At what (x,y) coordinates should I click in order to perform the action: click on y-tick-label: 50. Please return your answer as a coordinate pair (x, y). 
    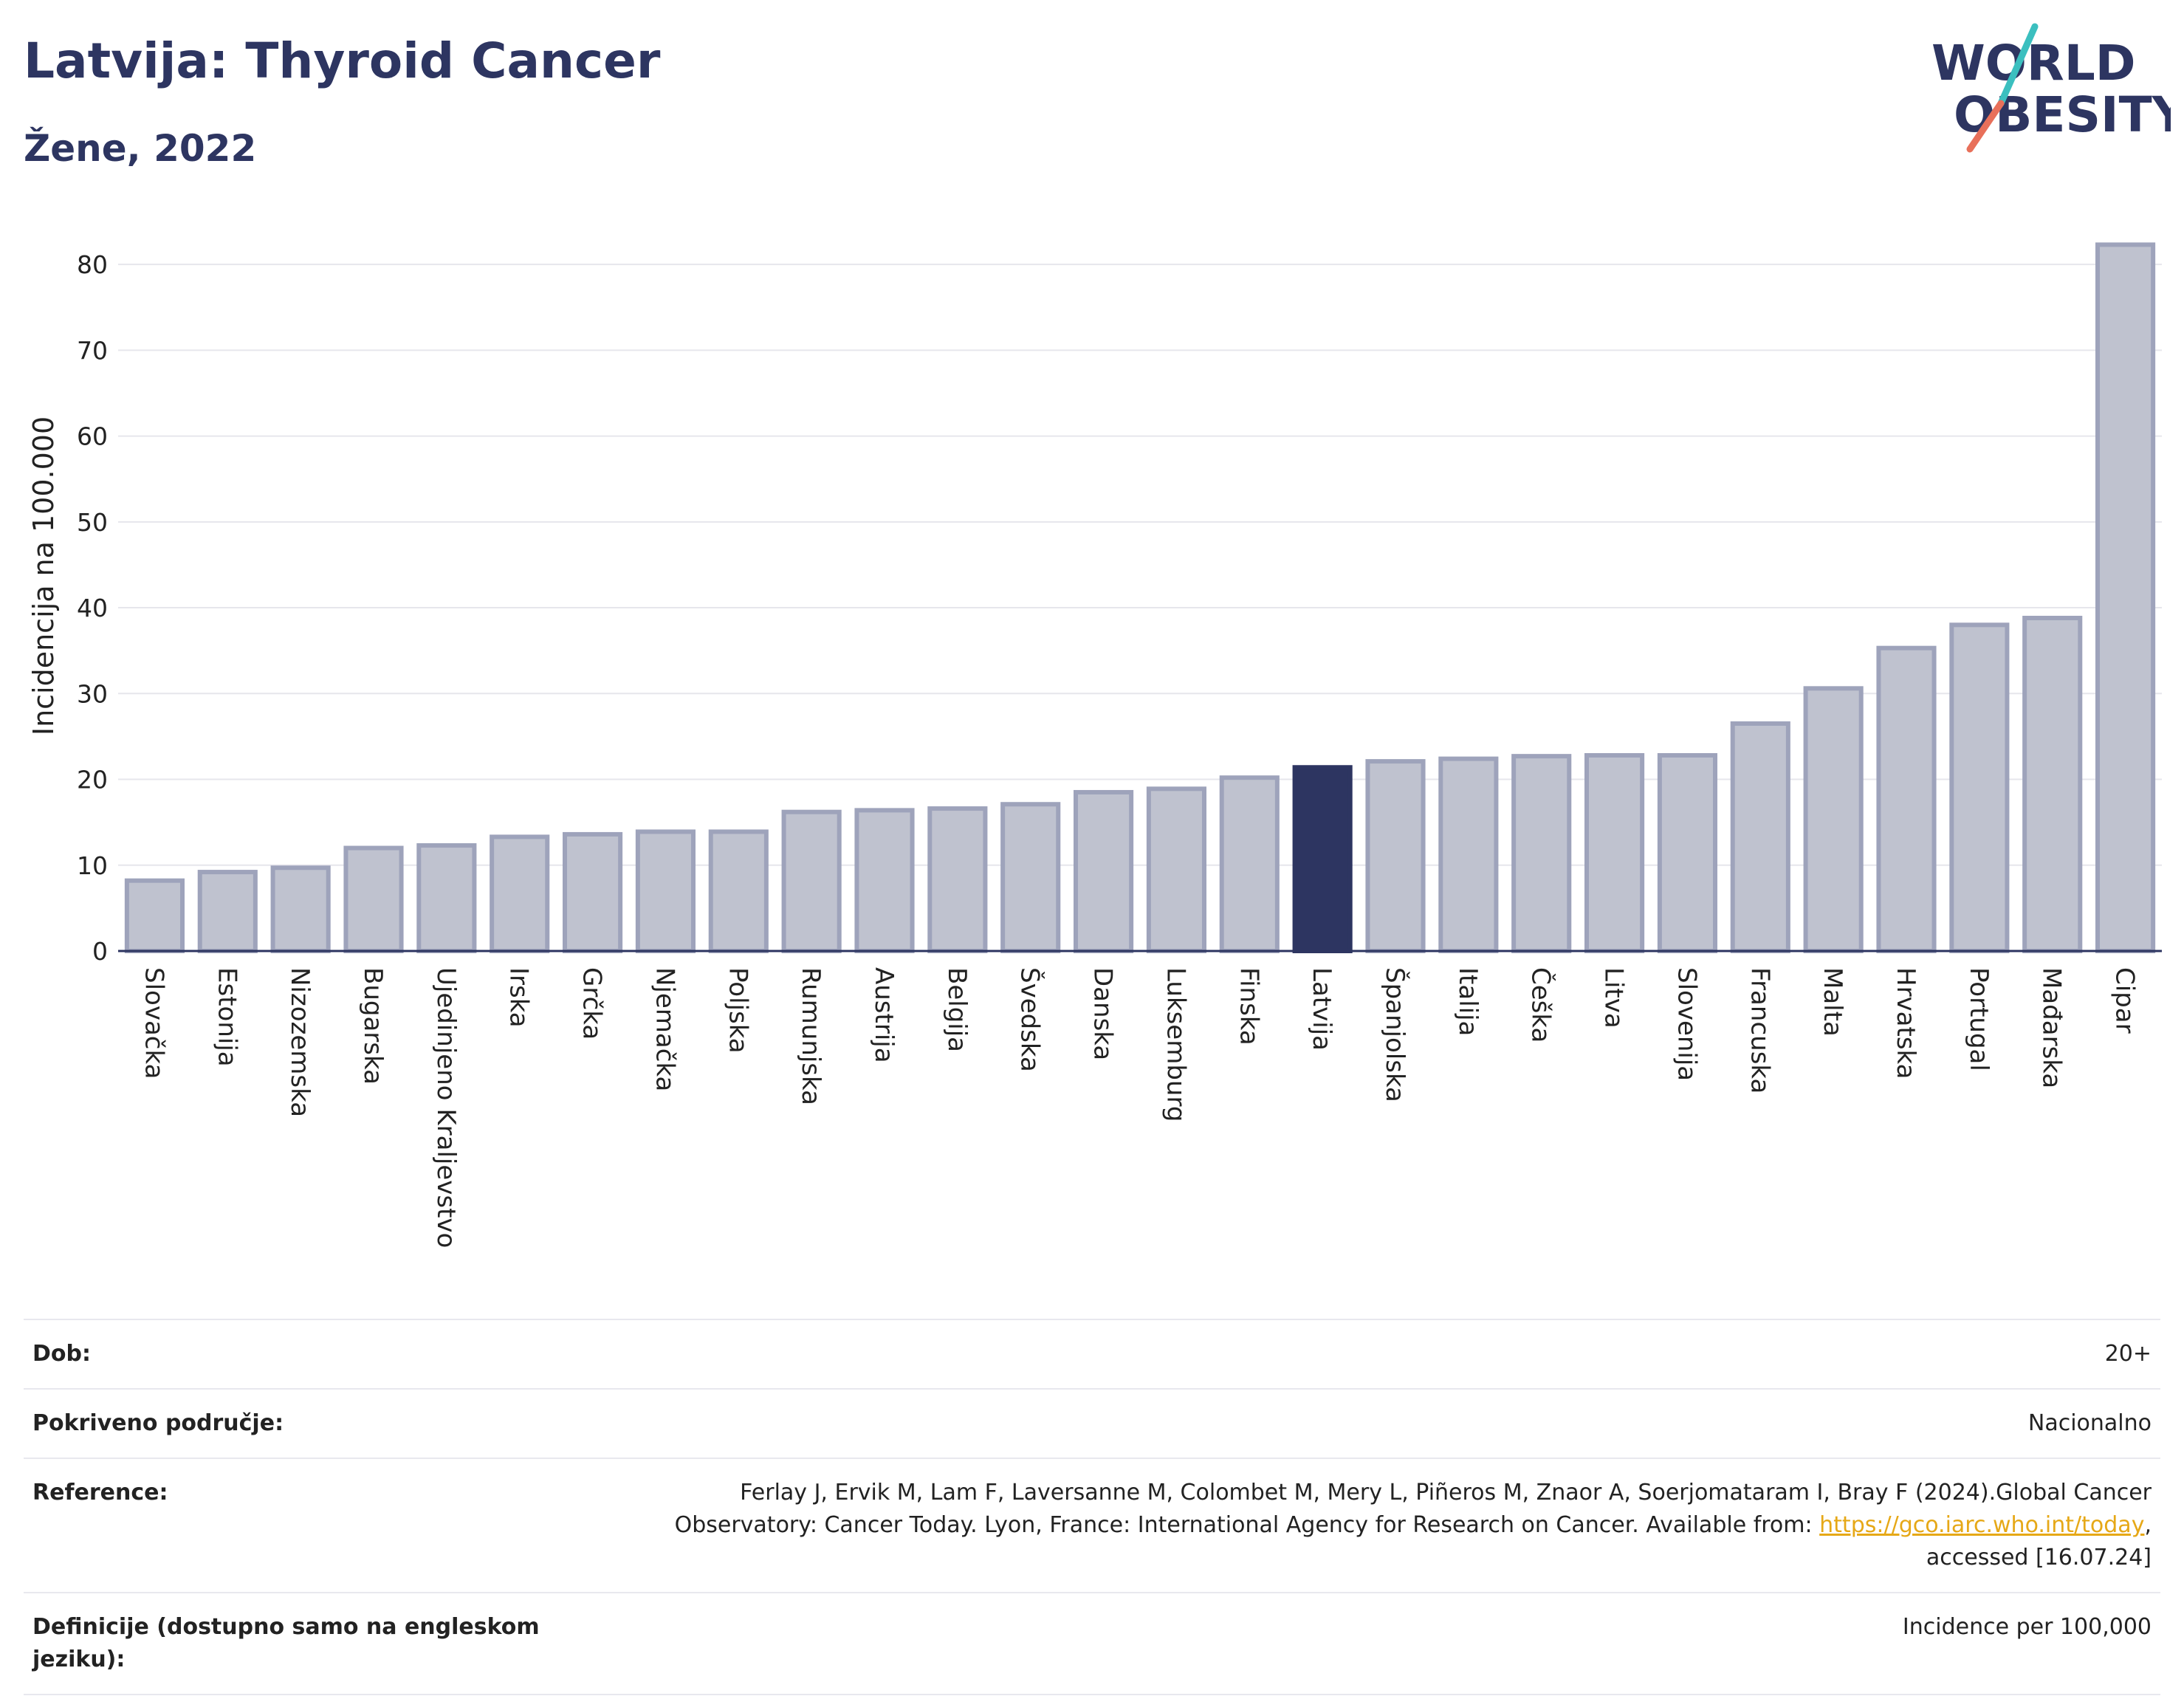
    Looking at the image, I should click on (93, 522).